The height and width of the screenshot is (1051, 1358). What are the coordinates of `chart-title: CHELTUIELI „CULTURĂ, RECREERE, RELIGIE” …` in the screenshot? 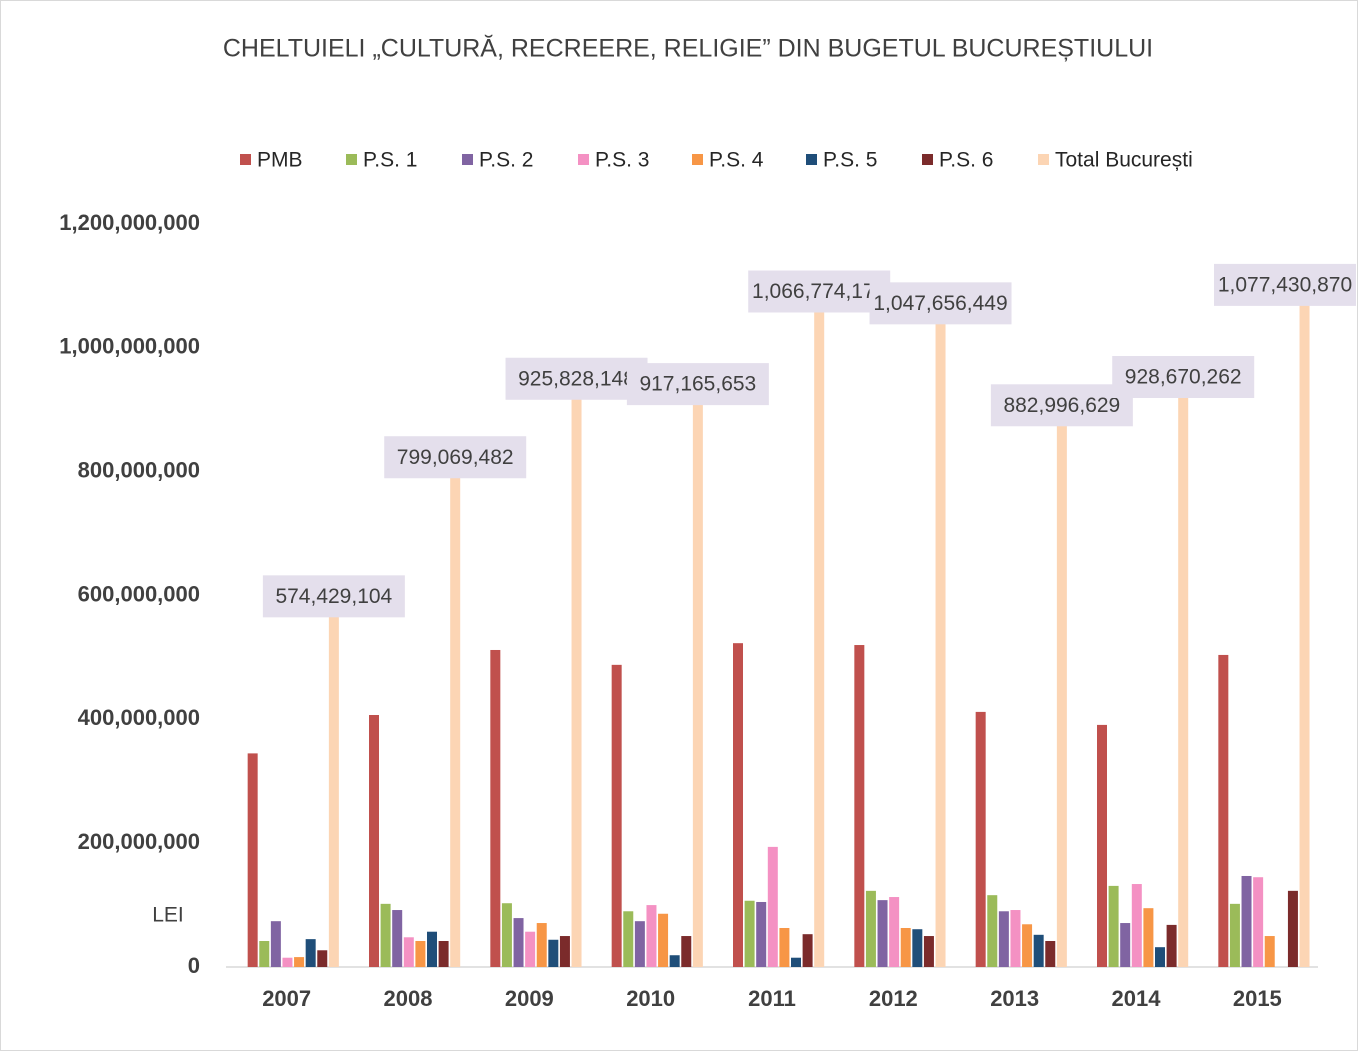 It's located at (688, 48).